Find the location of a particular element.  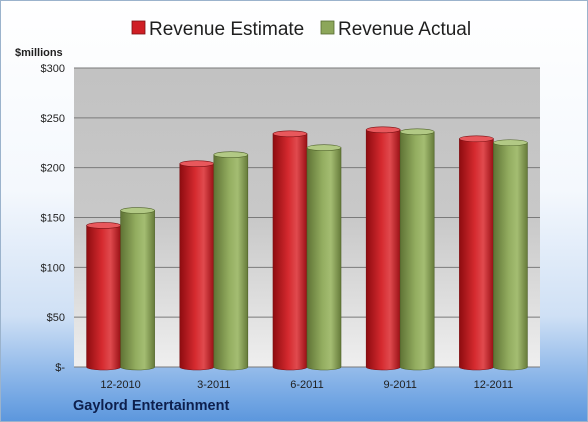

x-tick-label: 3-2011 is located at coordinates (213, 385).